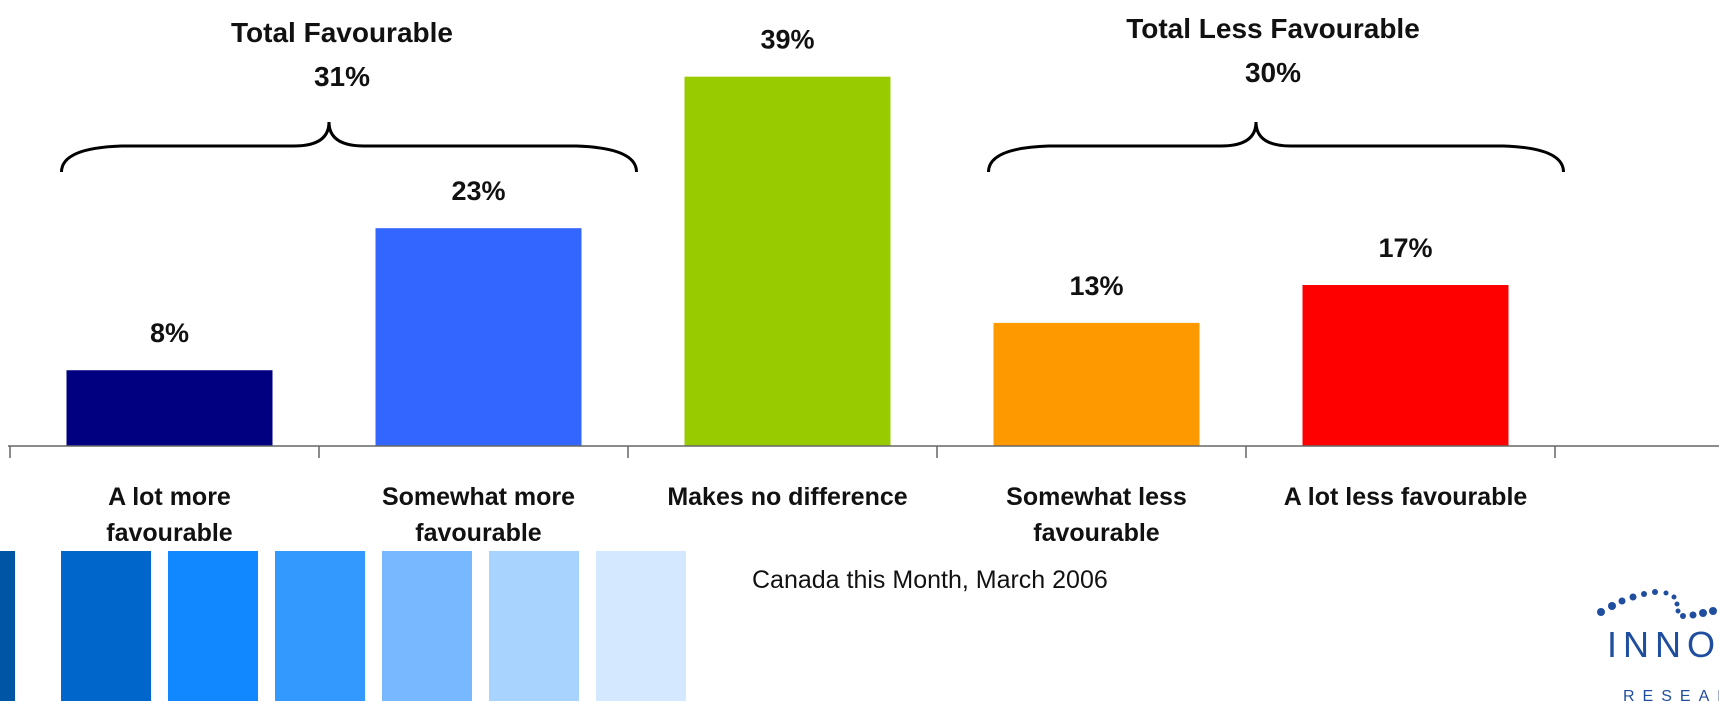 This screenshot has width=1719, height=701. I want to click on value-label-2: 39%, so click(787, 40).